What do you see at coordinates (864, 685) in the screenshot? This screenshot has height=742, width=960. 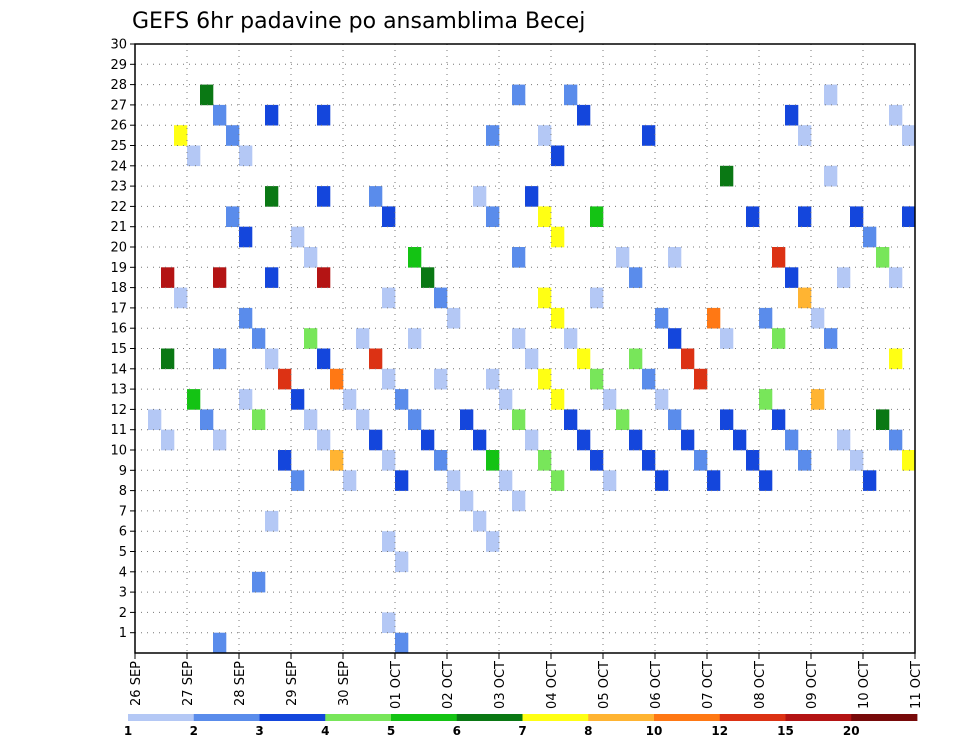 I see `x-tick-label: 10 OCT` at bounding box center [864, 685].